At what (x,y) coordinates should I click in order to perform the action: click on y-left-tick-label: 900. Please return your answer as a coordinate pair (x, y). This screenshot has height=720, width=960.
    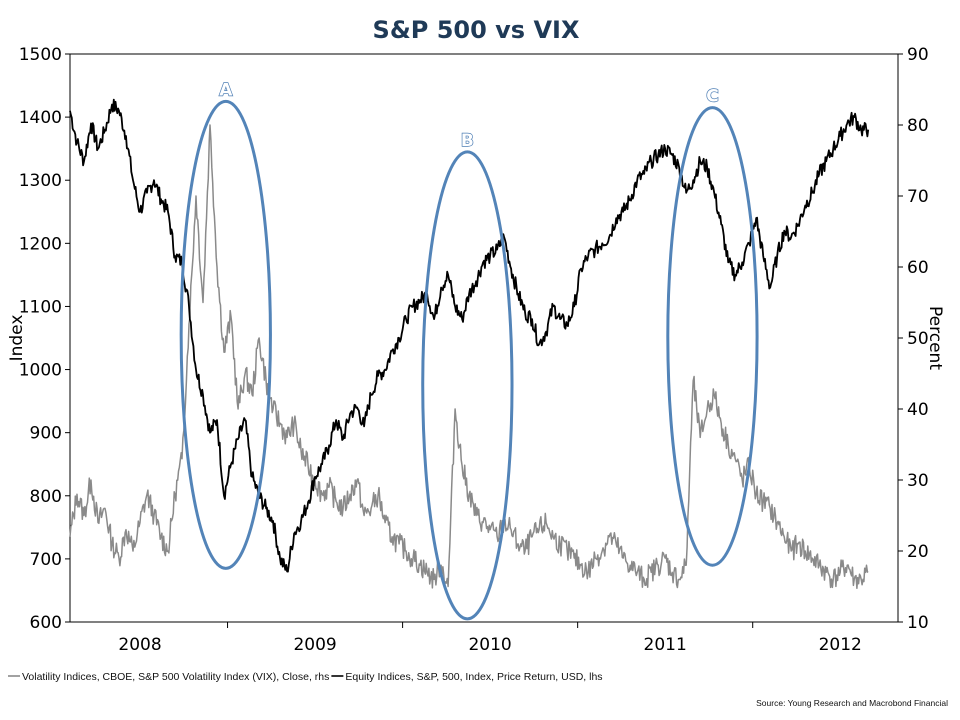
    Looking at the image, I should click on (46, 434).